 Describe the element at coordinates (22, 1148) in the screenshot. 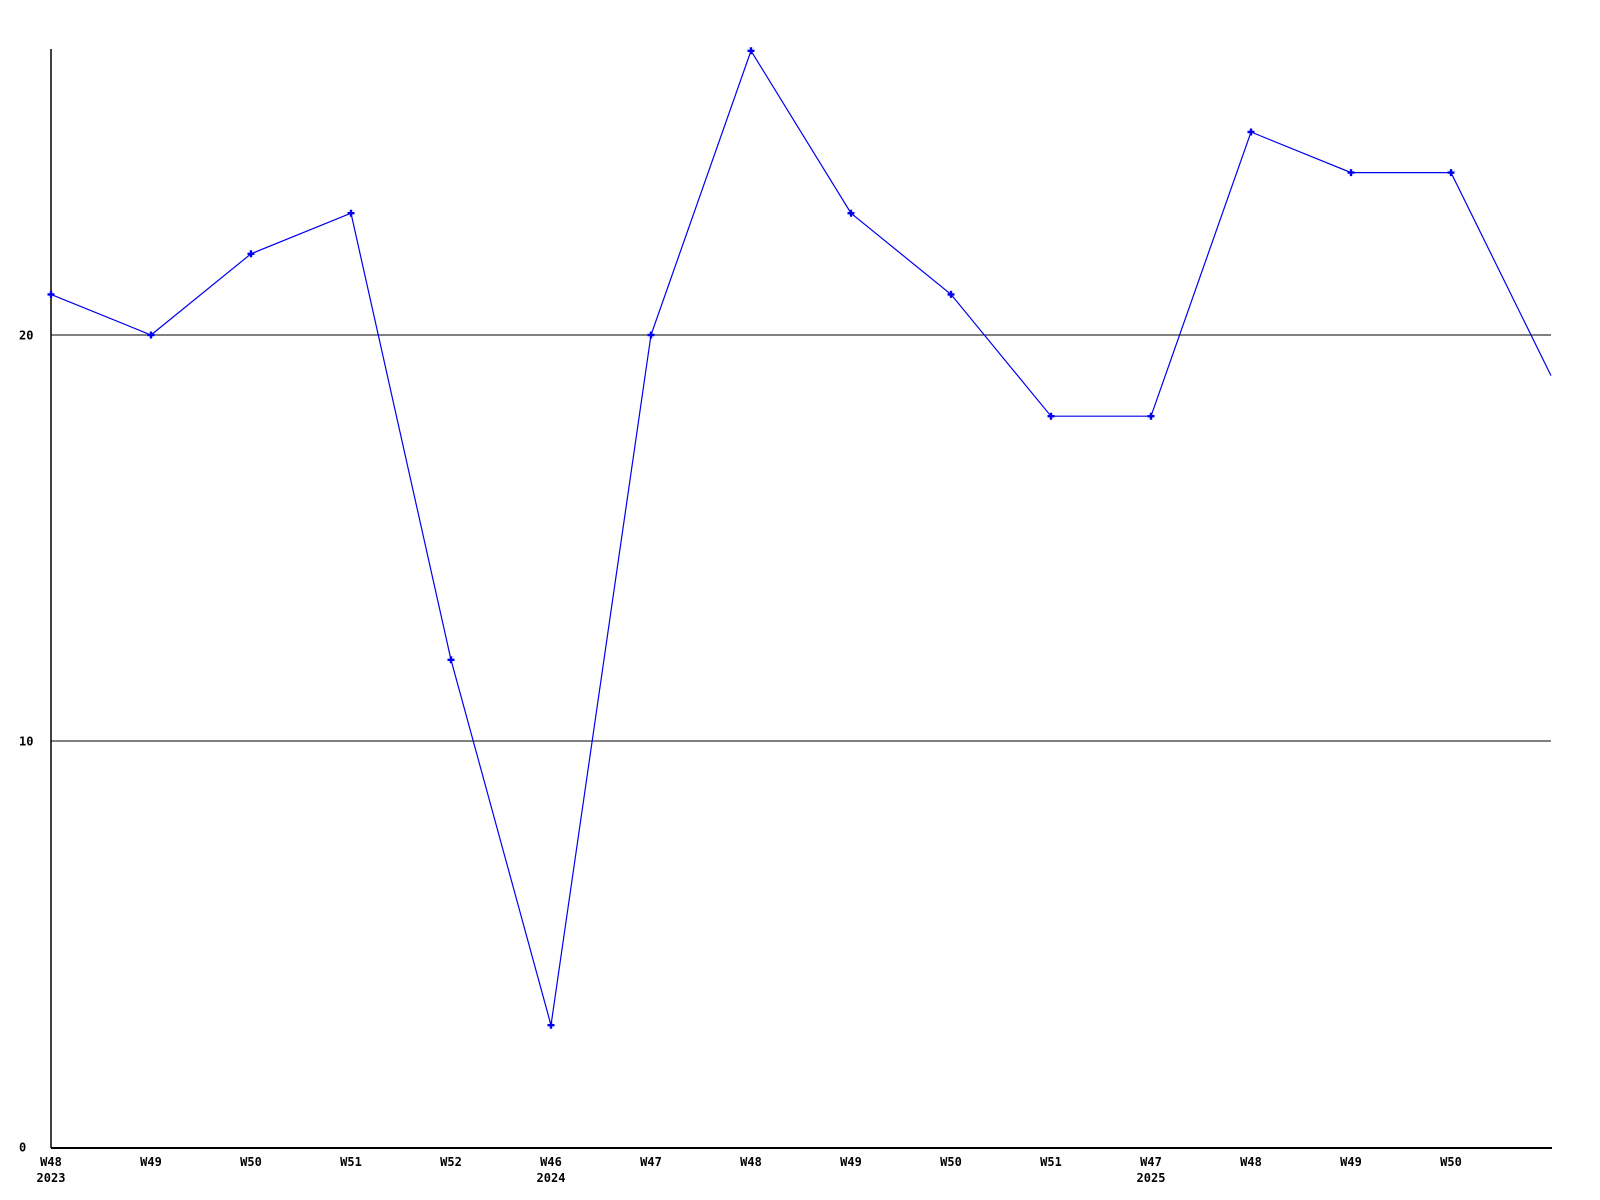

I see `y-tick-label: 0` at that location.